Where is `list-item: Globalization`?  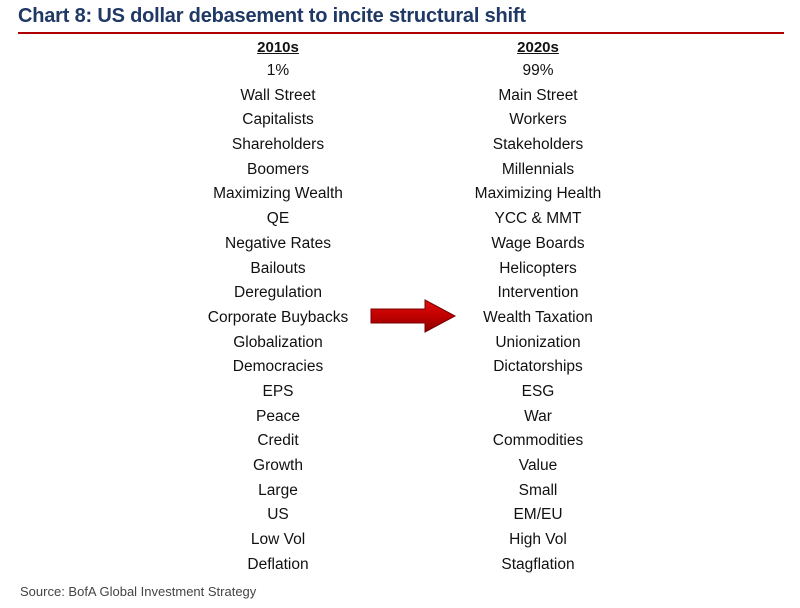 list-item: Globalization is located at coordinates (278, 342).